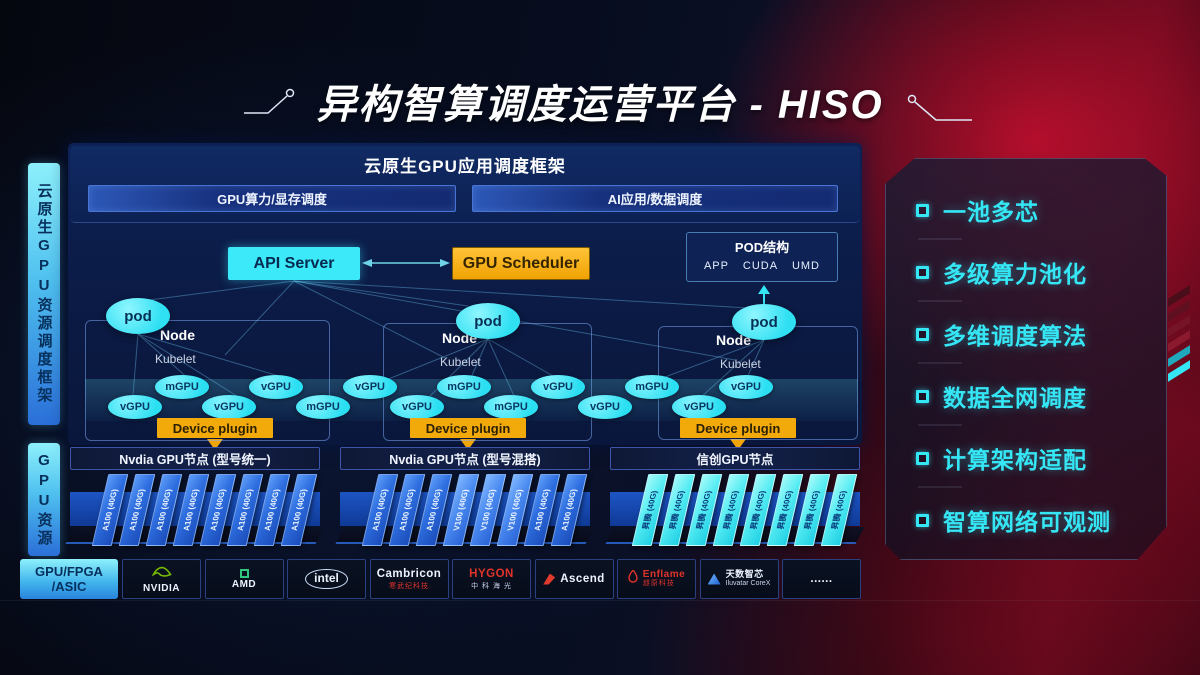 The width and height of the screenshot is (1200, 675). What do you see at coordinates (762, 257) in the screenshot?
I see `pod-structure-box: POD结构 APP CUDA UMD` at bounding box center [762, 257].